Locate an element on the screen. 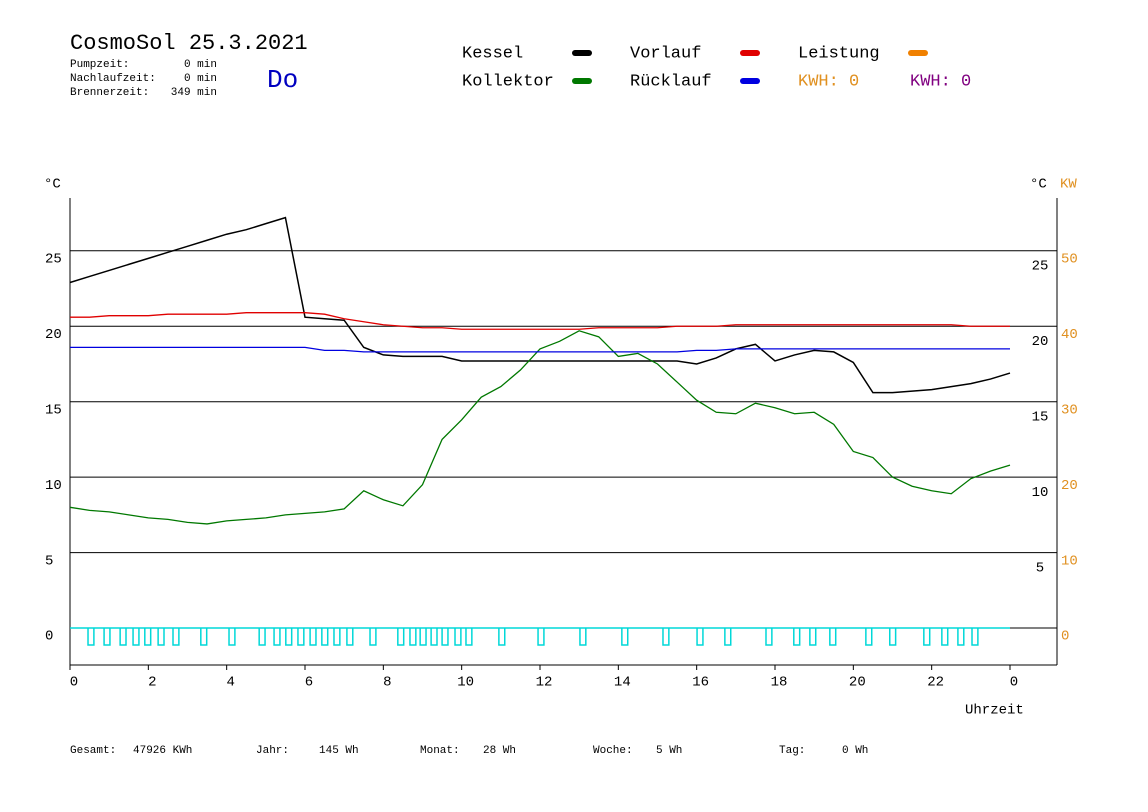 This screenshot has width=1148, height=812. y2-tick-label: 25 is located at coordinates (1040, 267).